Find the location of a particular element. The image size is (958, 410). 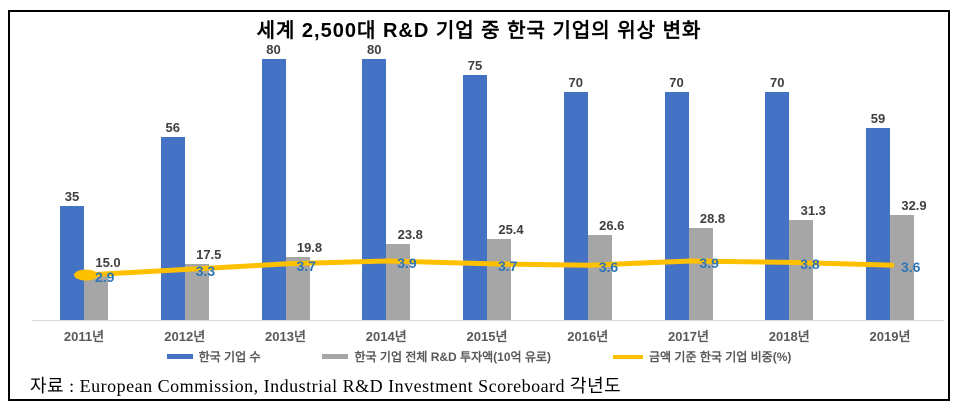

x-axis-label-2016년: 2016년 is located at coordinates (588, 336).